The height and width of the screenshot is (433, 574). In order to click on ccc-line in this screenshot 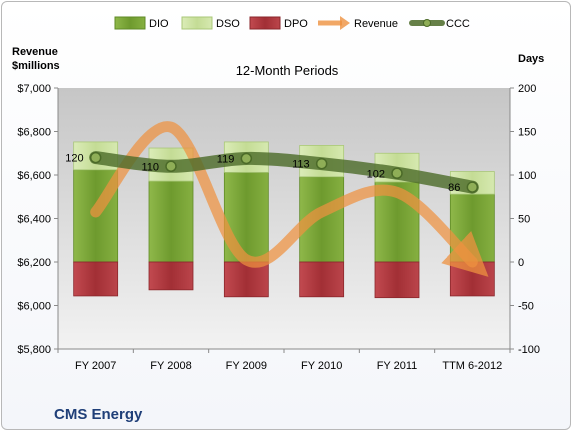, I will do `click(284, 172)`.